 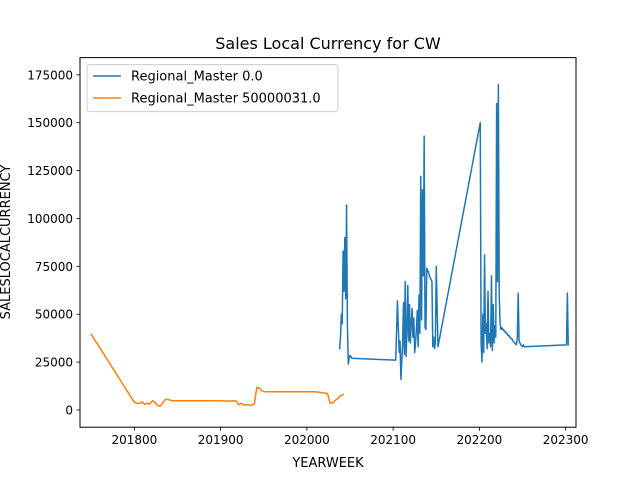 What do you see at coordinates (69, 410) in the screenshot?
I see `y-tick-label: 0` at bounding box center [69, 410].